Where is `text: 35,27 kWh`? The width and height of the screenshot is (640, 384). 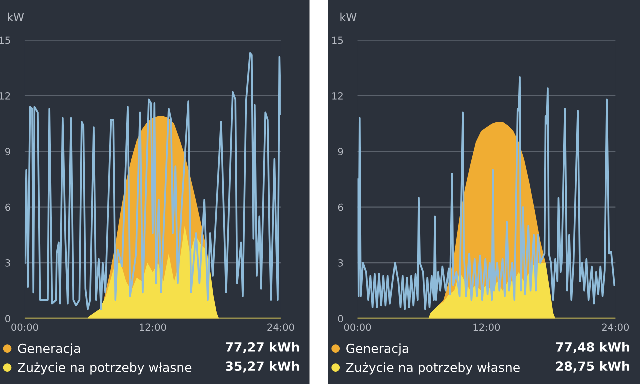 text: 35,27 kWh is located at coordinates (263, 367).